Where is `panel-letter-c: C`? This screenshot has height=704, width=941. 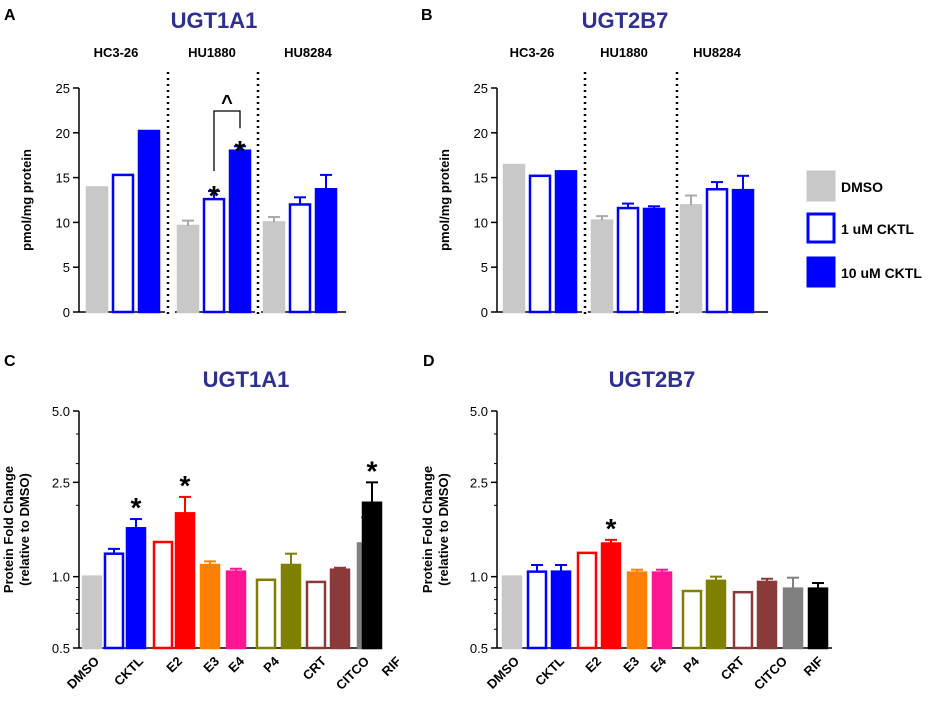
panel-letter-c: C is located at coordinates (10, 361).